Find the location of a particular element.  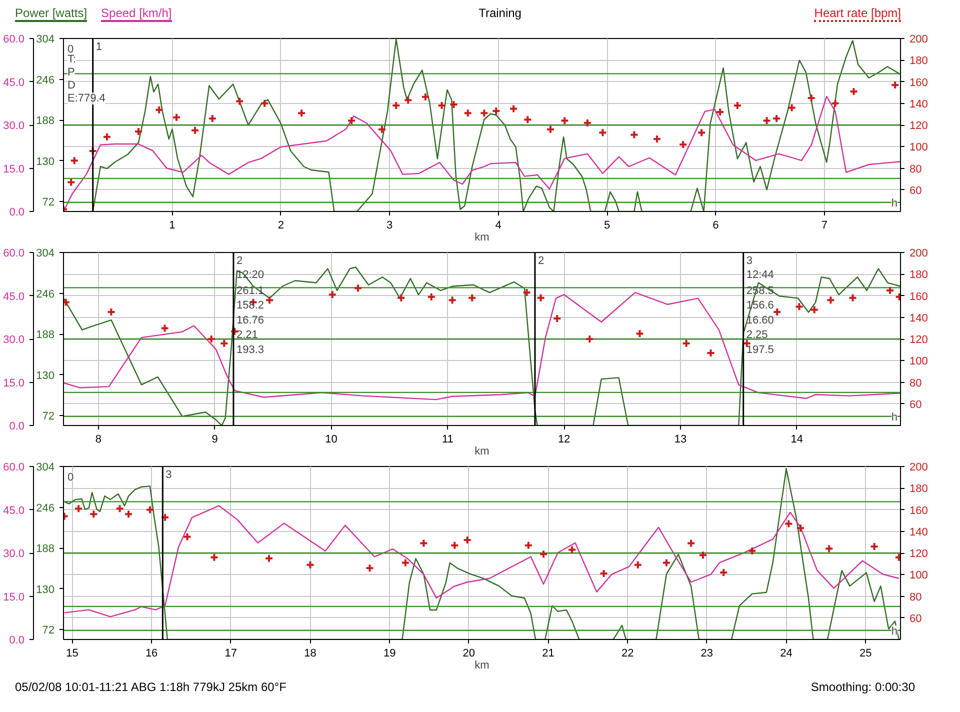

line-series is located at coordinates (482, 561).